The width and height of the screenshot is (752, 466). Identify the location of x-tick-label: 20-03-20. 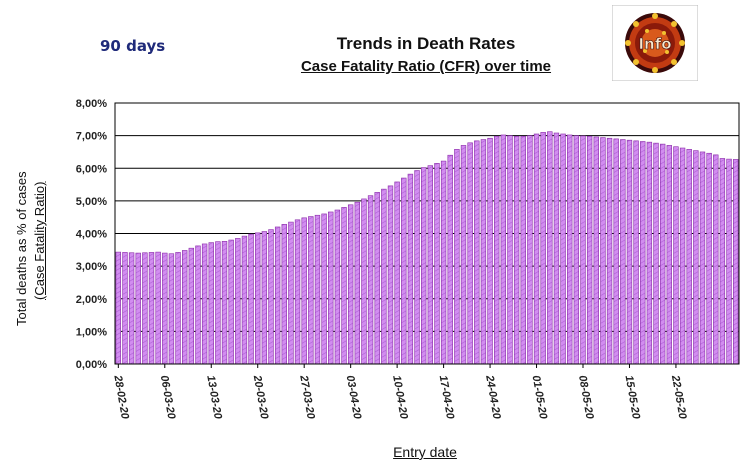
(261, 396).